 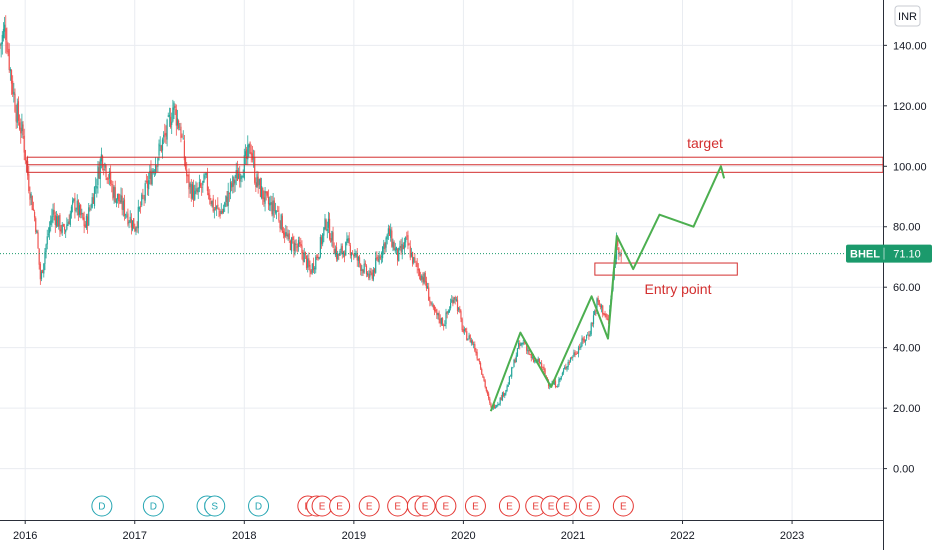 What do you see at coordinates (354, 536) in the screenshot?
I see `x-tick-label: 2019` at bounding box center [354, 536].